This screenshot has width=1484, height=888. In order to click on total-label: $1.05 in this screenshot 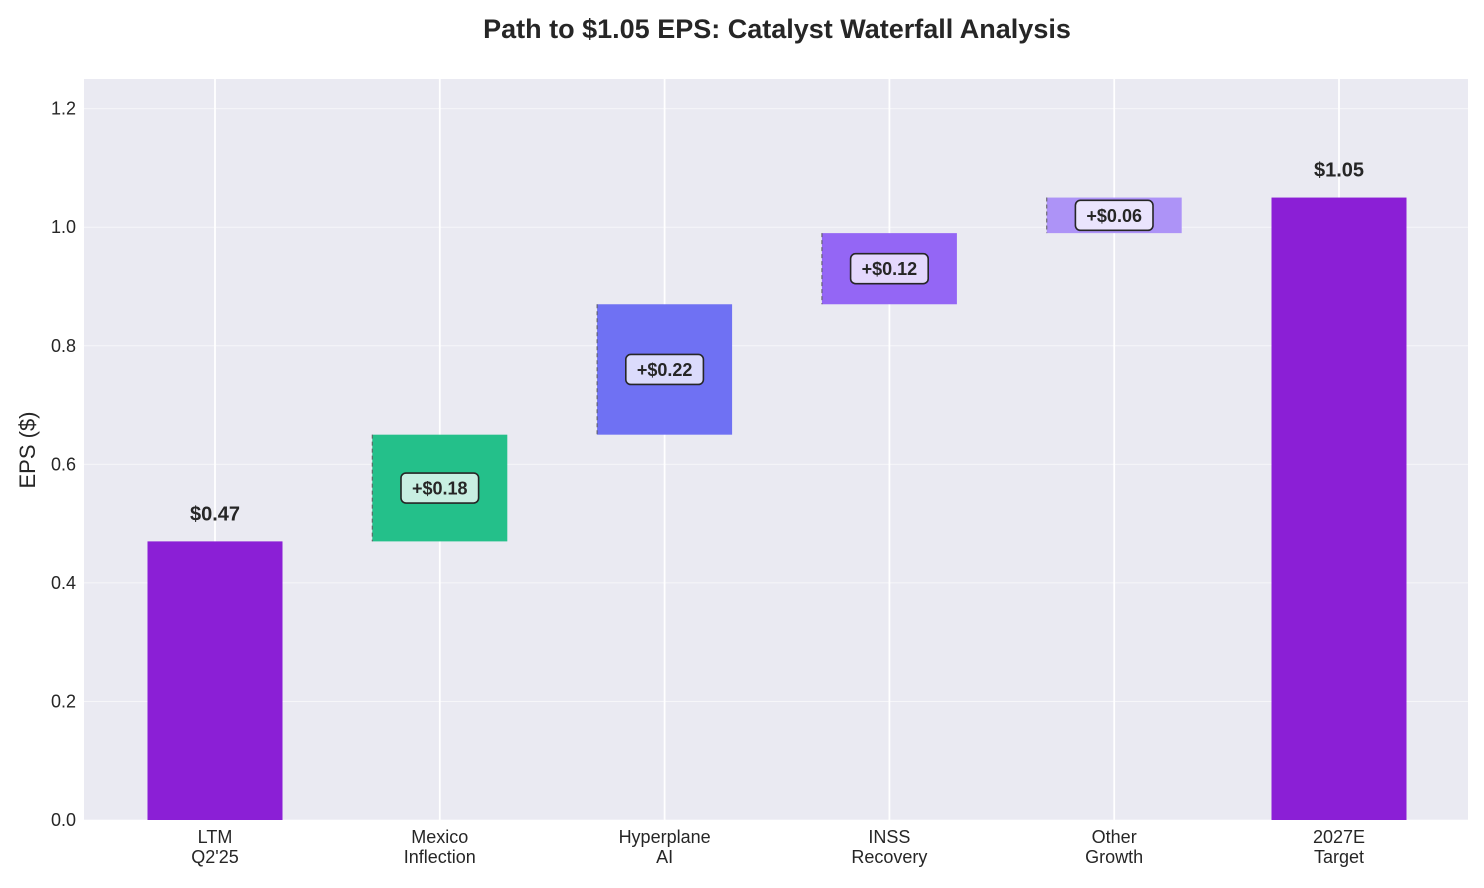, I will do `click(1339, 171)`.